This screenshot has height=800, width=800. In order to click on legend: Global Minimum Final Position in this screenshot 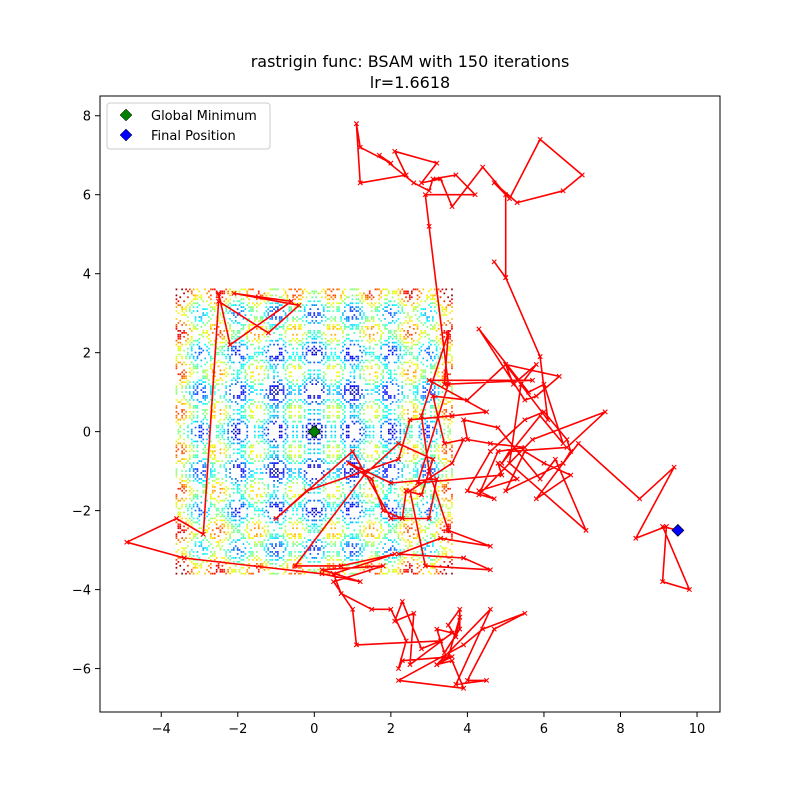, I will do `click(188, 126)`.